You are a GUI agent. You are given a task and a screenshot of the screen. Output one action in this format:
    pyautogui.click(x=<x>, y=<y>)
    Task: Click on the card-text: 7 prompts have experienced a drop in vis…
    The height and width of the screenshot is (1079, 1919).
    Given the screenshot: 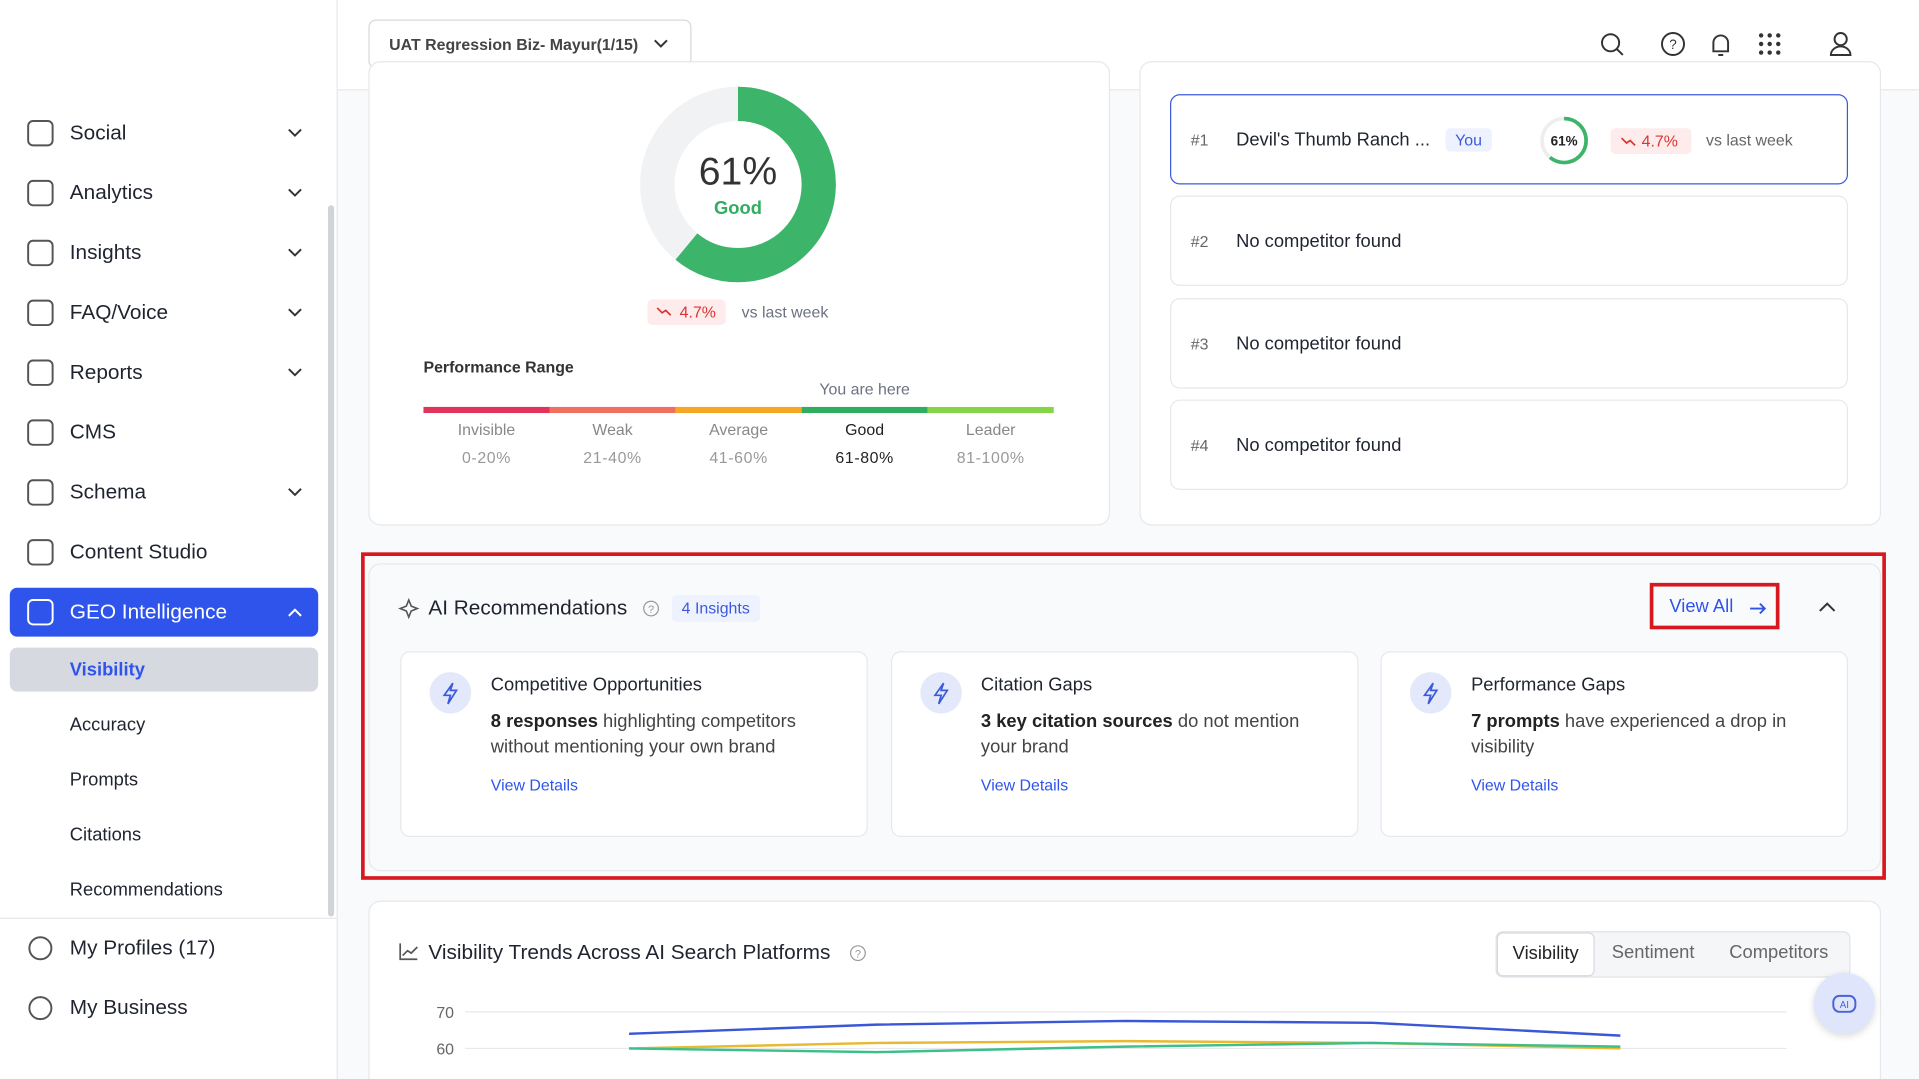 What is the action you would take?
    pyautogui.click(x=1648, y=734)
    